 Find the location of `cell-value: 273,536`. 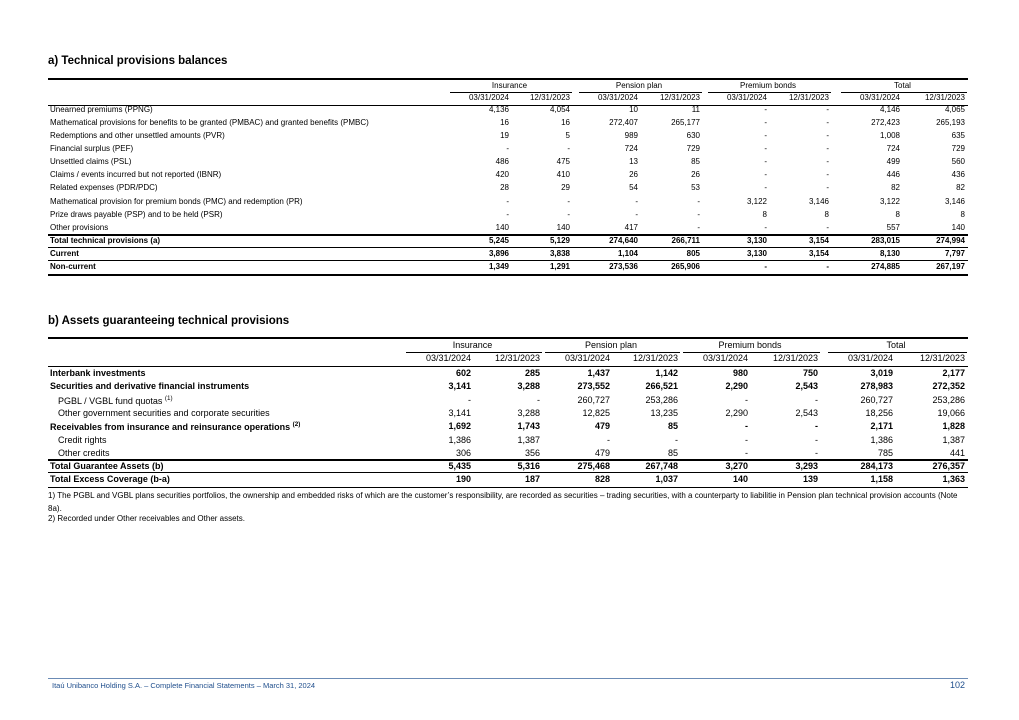

cell-value: 273,536 is located at coordinates (623, 267).